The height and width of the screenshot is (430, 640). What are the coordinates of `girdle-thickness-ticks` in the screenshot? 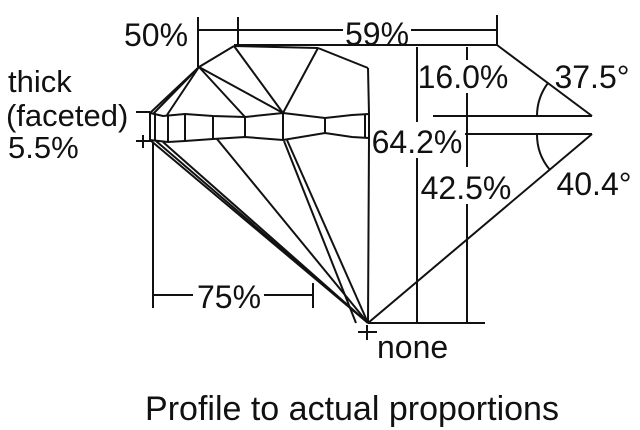 It's located at (143, 129).